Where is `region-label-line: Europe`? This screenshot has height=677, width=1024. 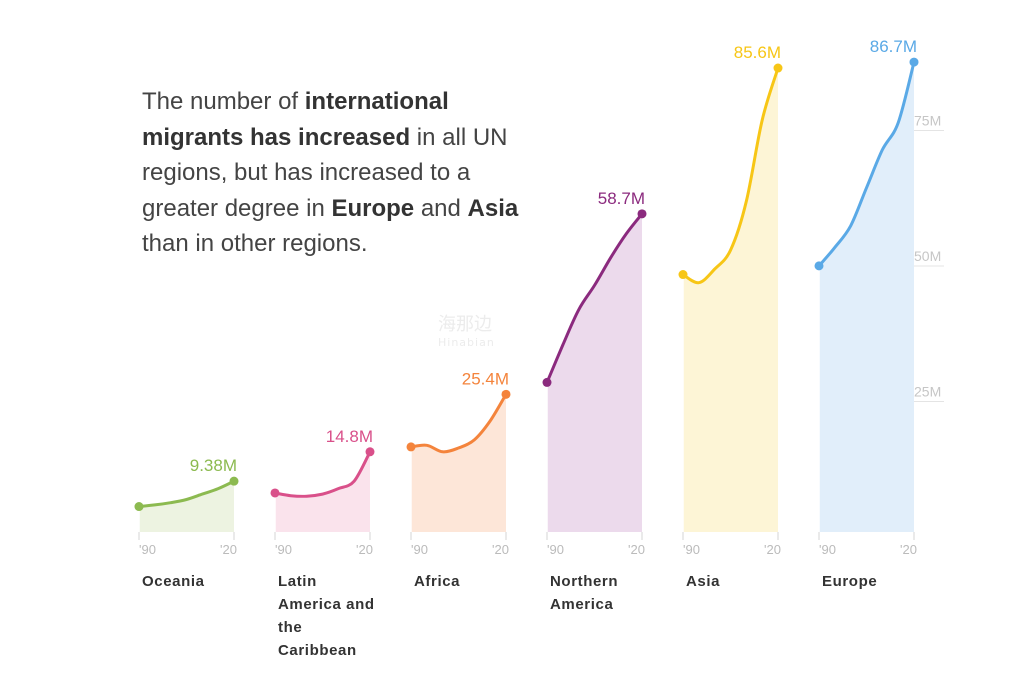
region-label-line: Europe is located at coordinates (849, 581).